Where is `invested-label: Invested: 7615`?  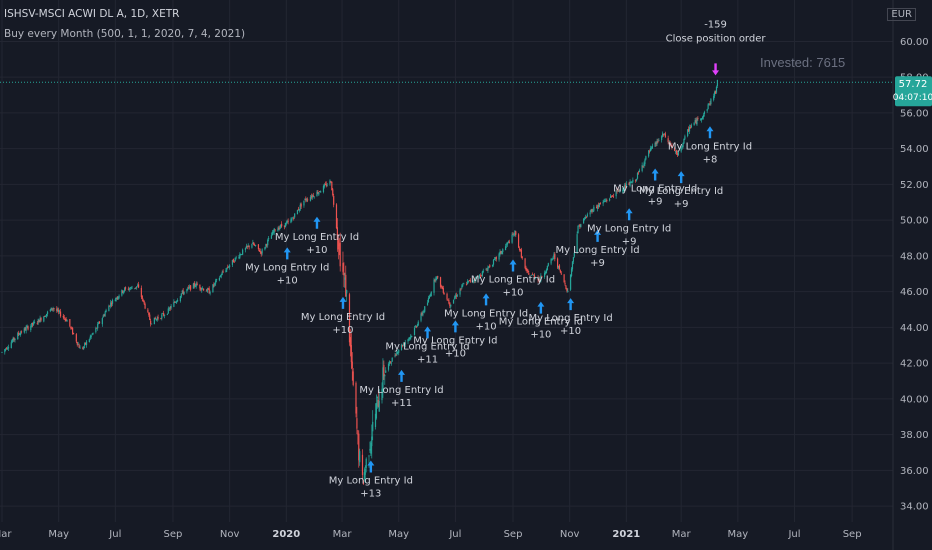 invested-label: Invested: 7615 is located at coordinates (802, 62).